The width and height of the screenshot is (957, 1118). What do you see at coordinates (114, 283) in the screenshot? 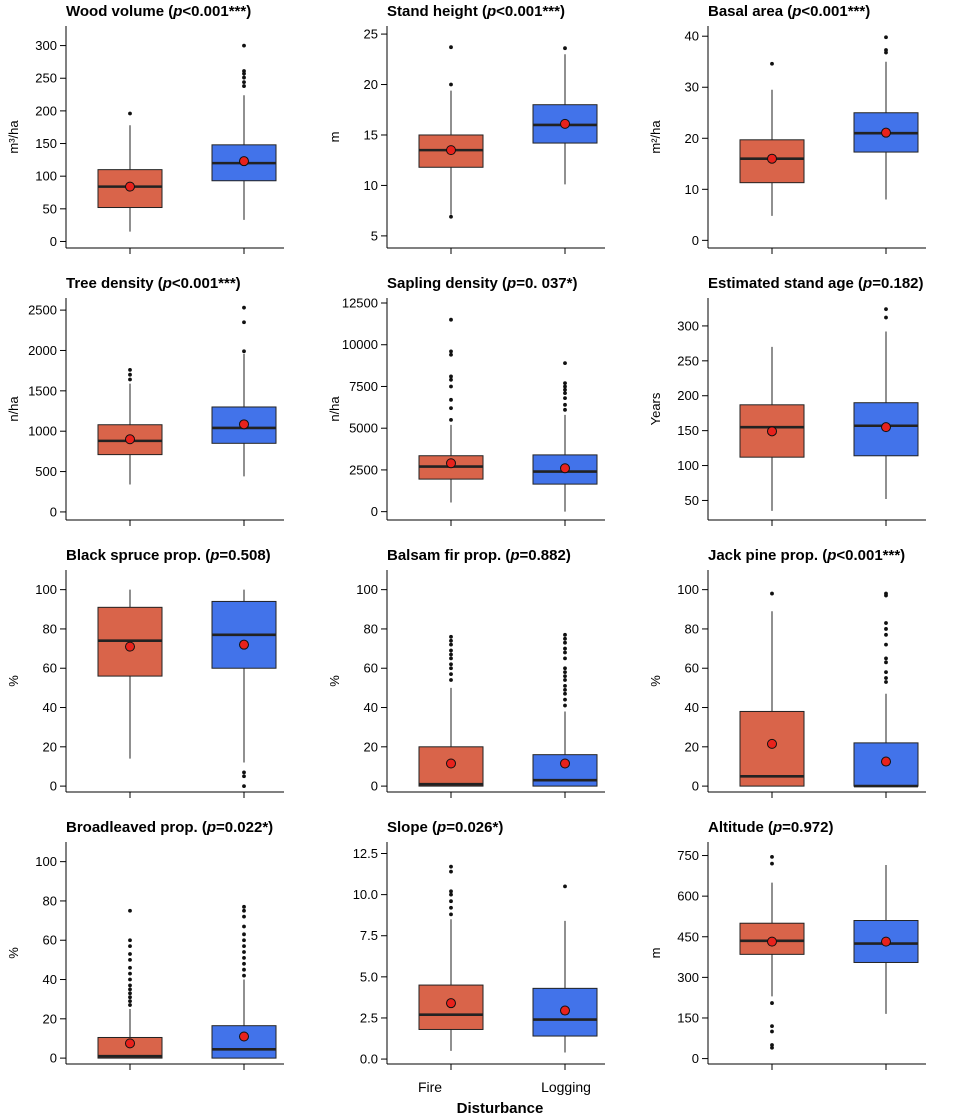
I see `title-text: Tree density (` at bounding box center [114, 283].